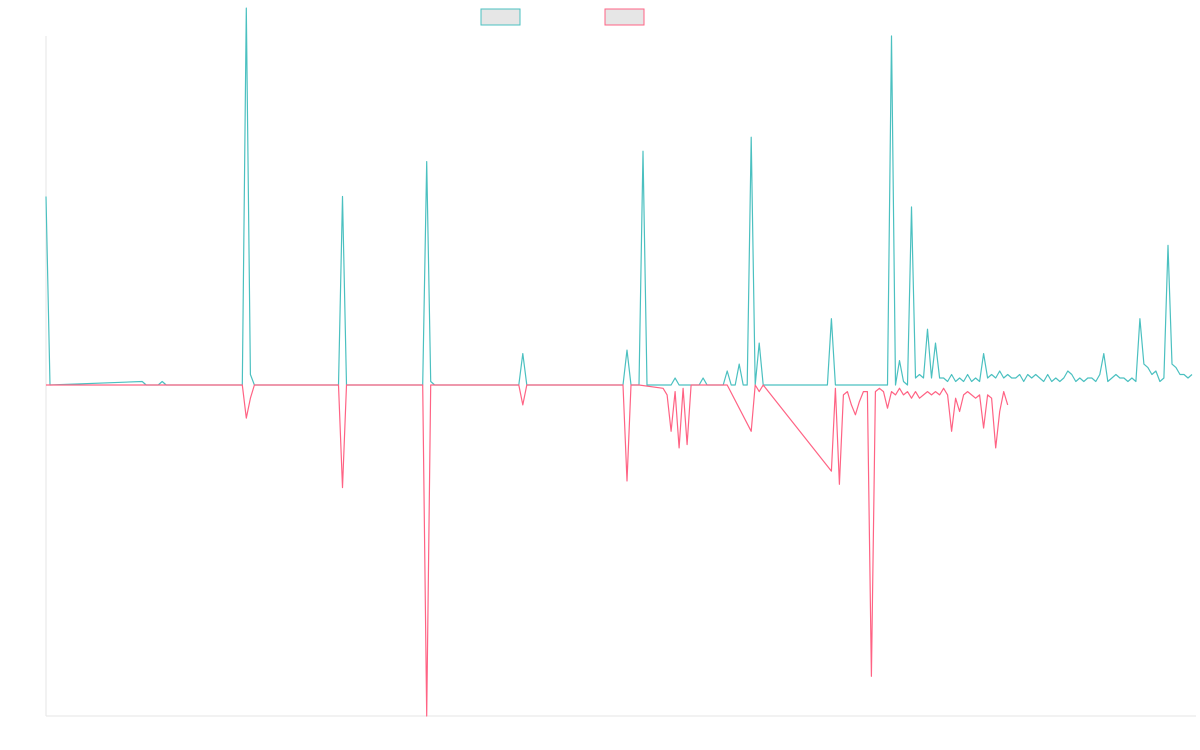  I want to click on legend, so click(562, 17).